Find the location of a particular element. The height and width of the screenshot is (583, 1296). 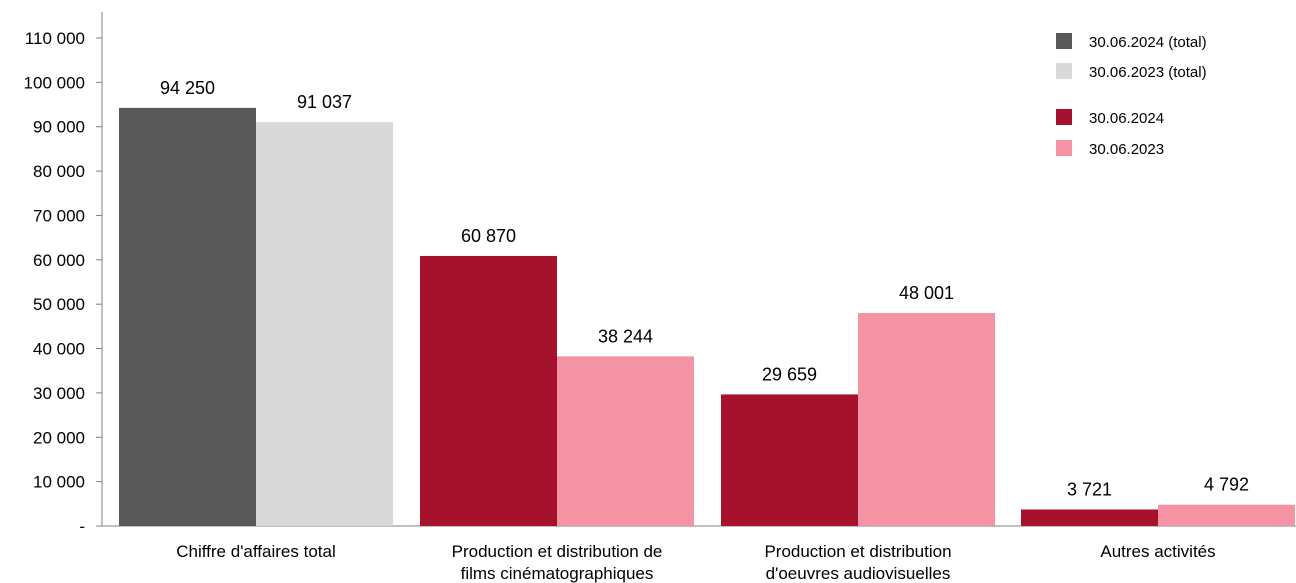

legend-label: 30.06.2024 (total) is located at coordinates (1148, 42).